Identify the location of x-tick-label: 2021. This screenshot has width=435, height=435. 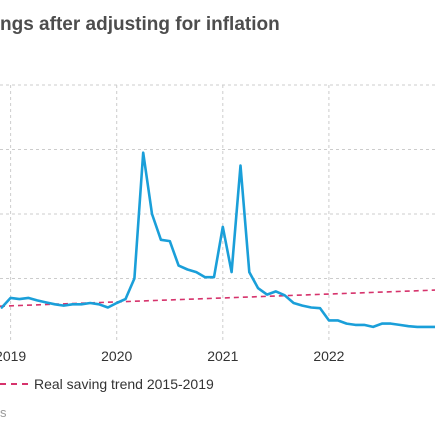
(222, 356).